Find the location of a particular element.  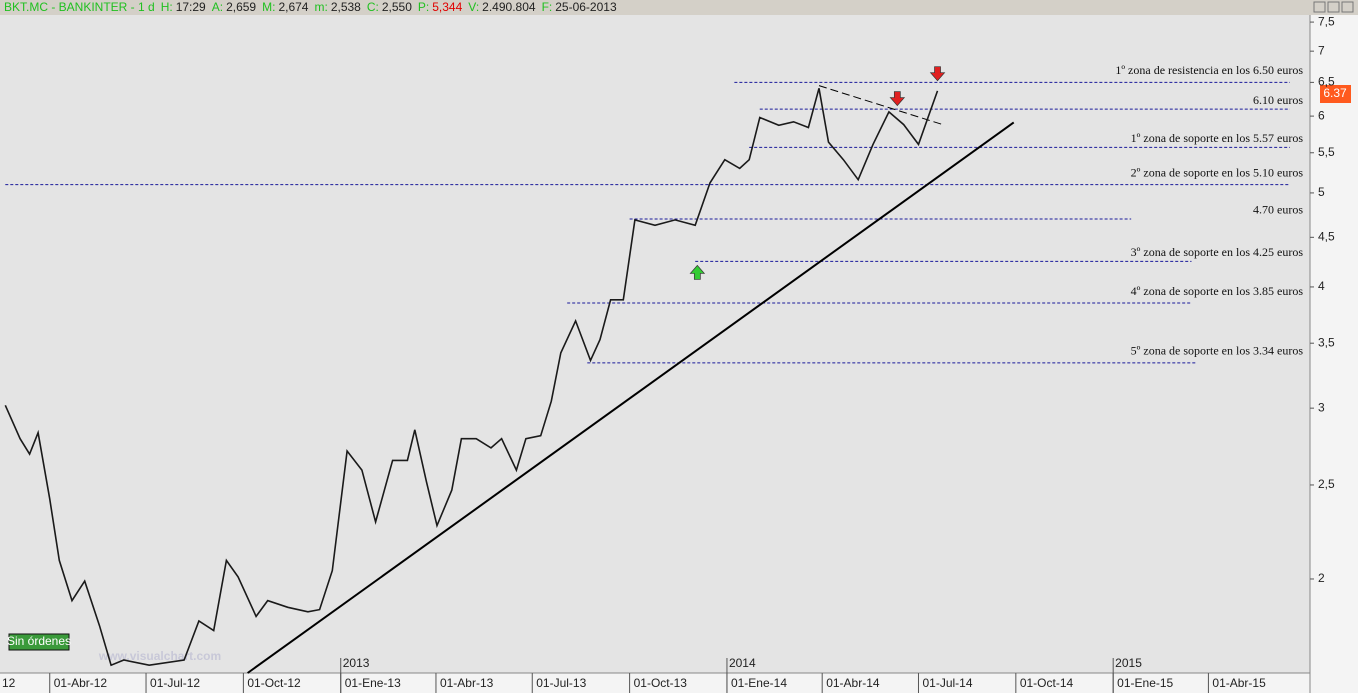

x-tick-label: 01-Abr-15 is located at coordinates (1239, 683).